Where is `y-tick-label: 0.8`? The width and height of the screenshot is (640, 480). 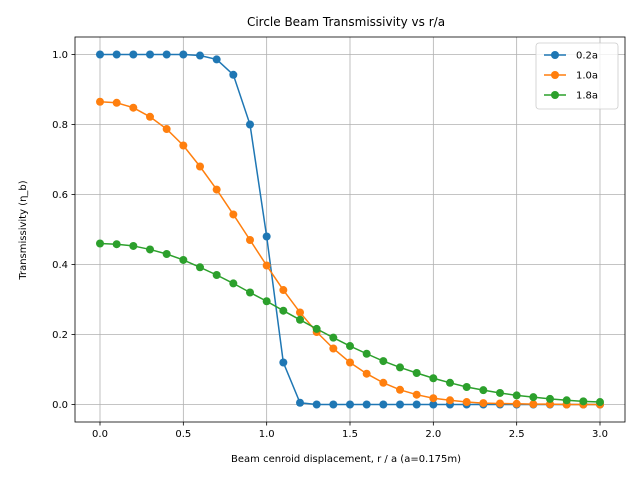 y-tick-label: 0.8 is located at coordinates (60, 125).